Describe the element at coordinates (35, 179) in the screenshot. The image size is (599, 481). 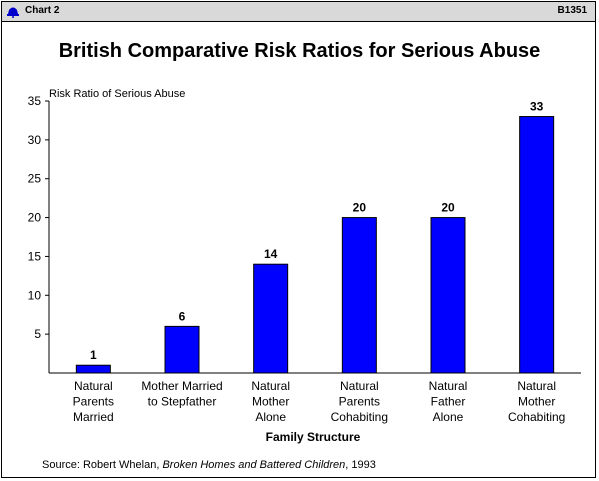
I see `y-tick-label: 25` at that location.